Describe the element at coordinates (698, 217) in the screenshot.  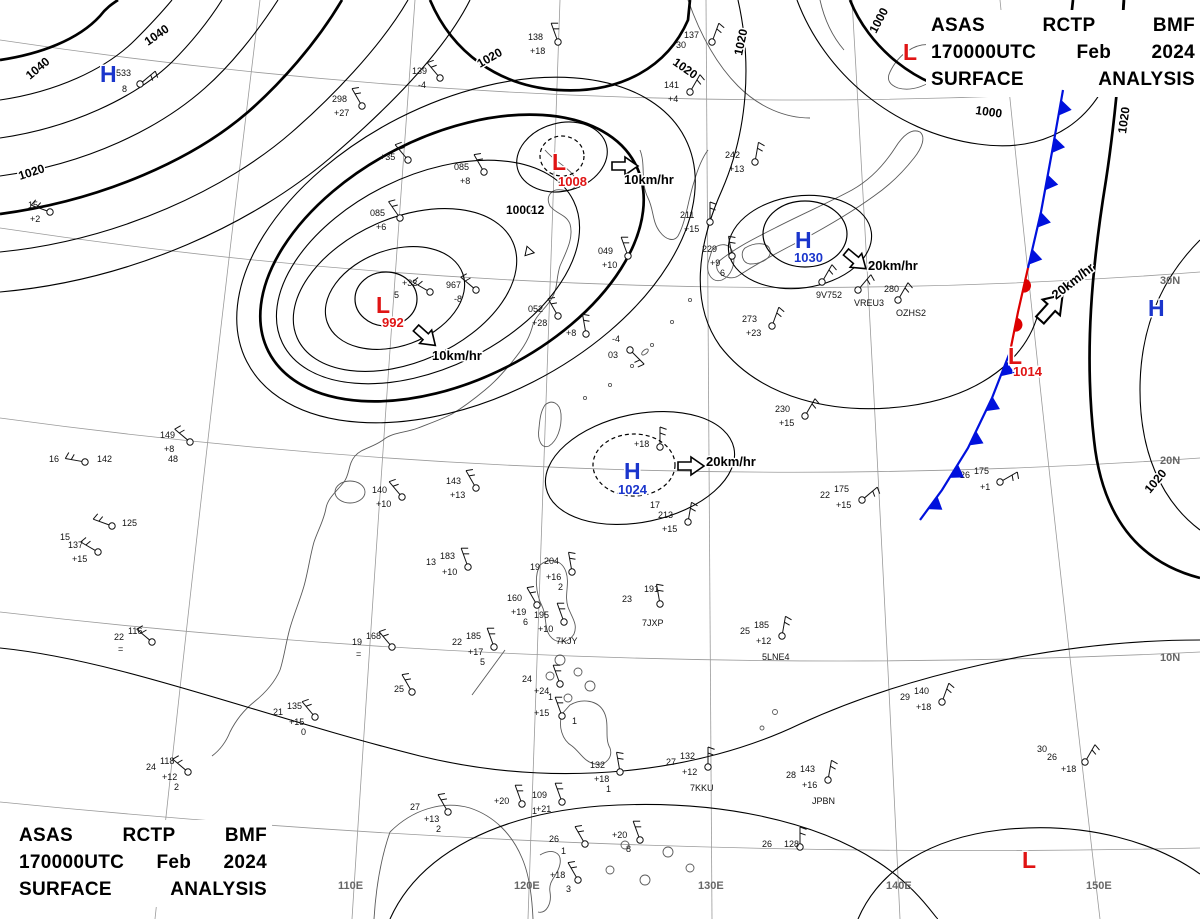
I see `station-plot: 211+15` at that location.